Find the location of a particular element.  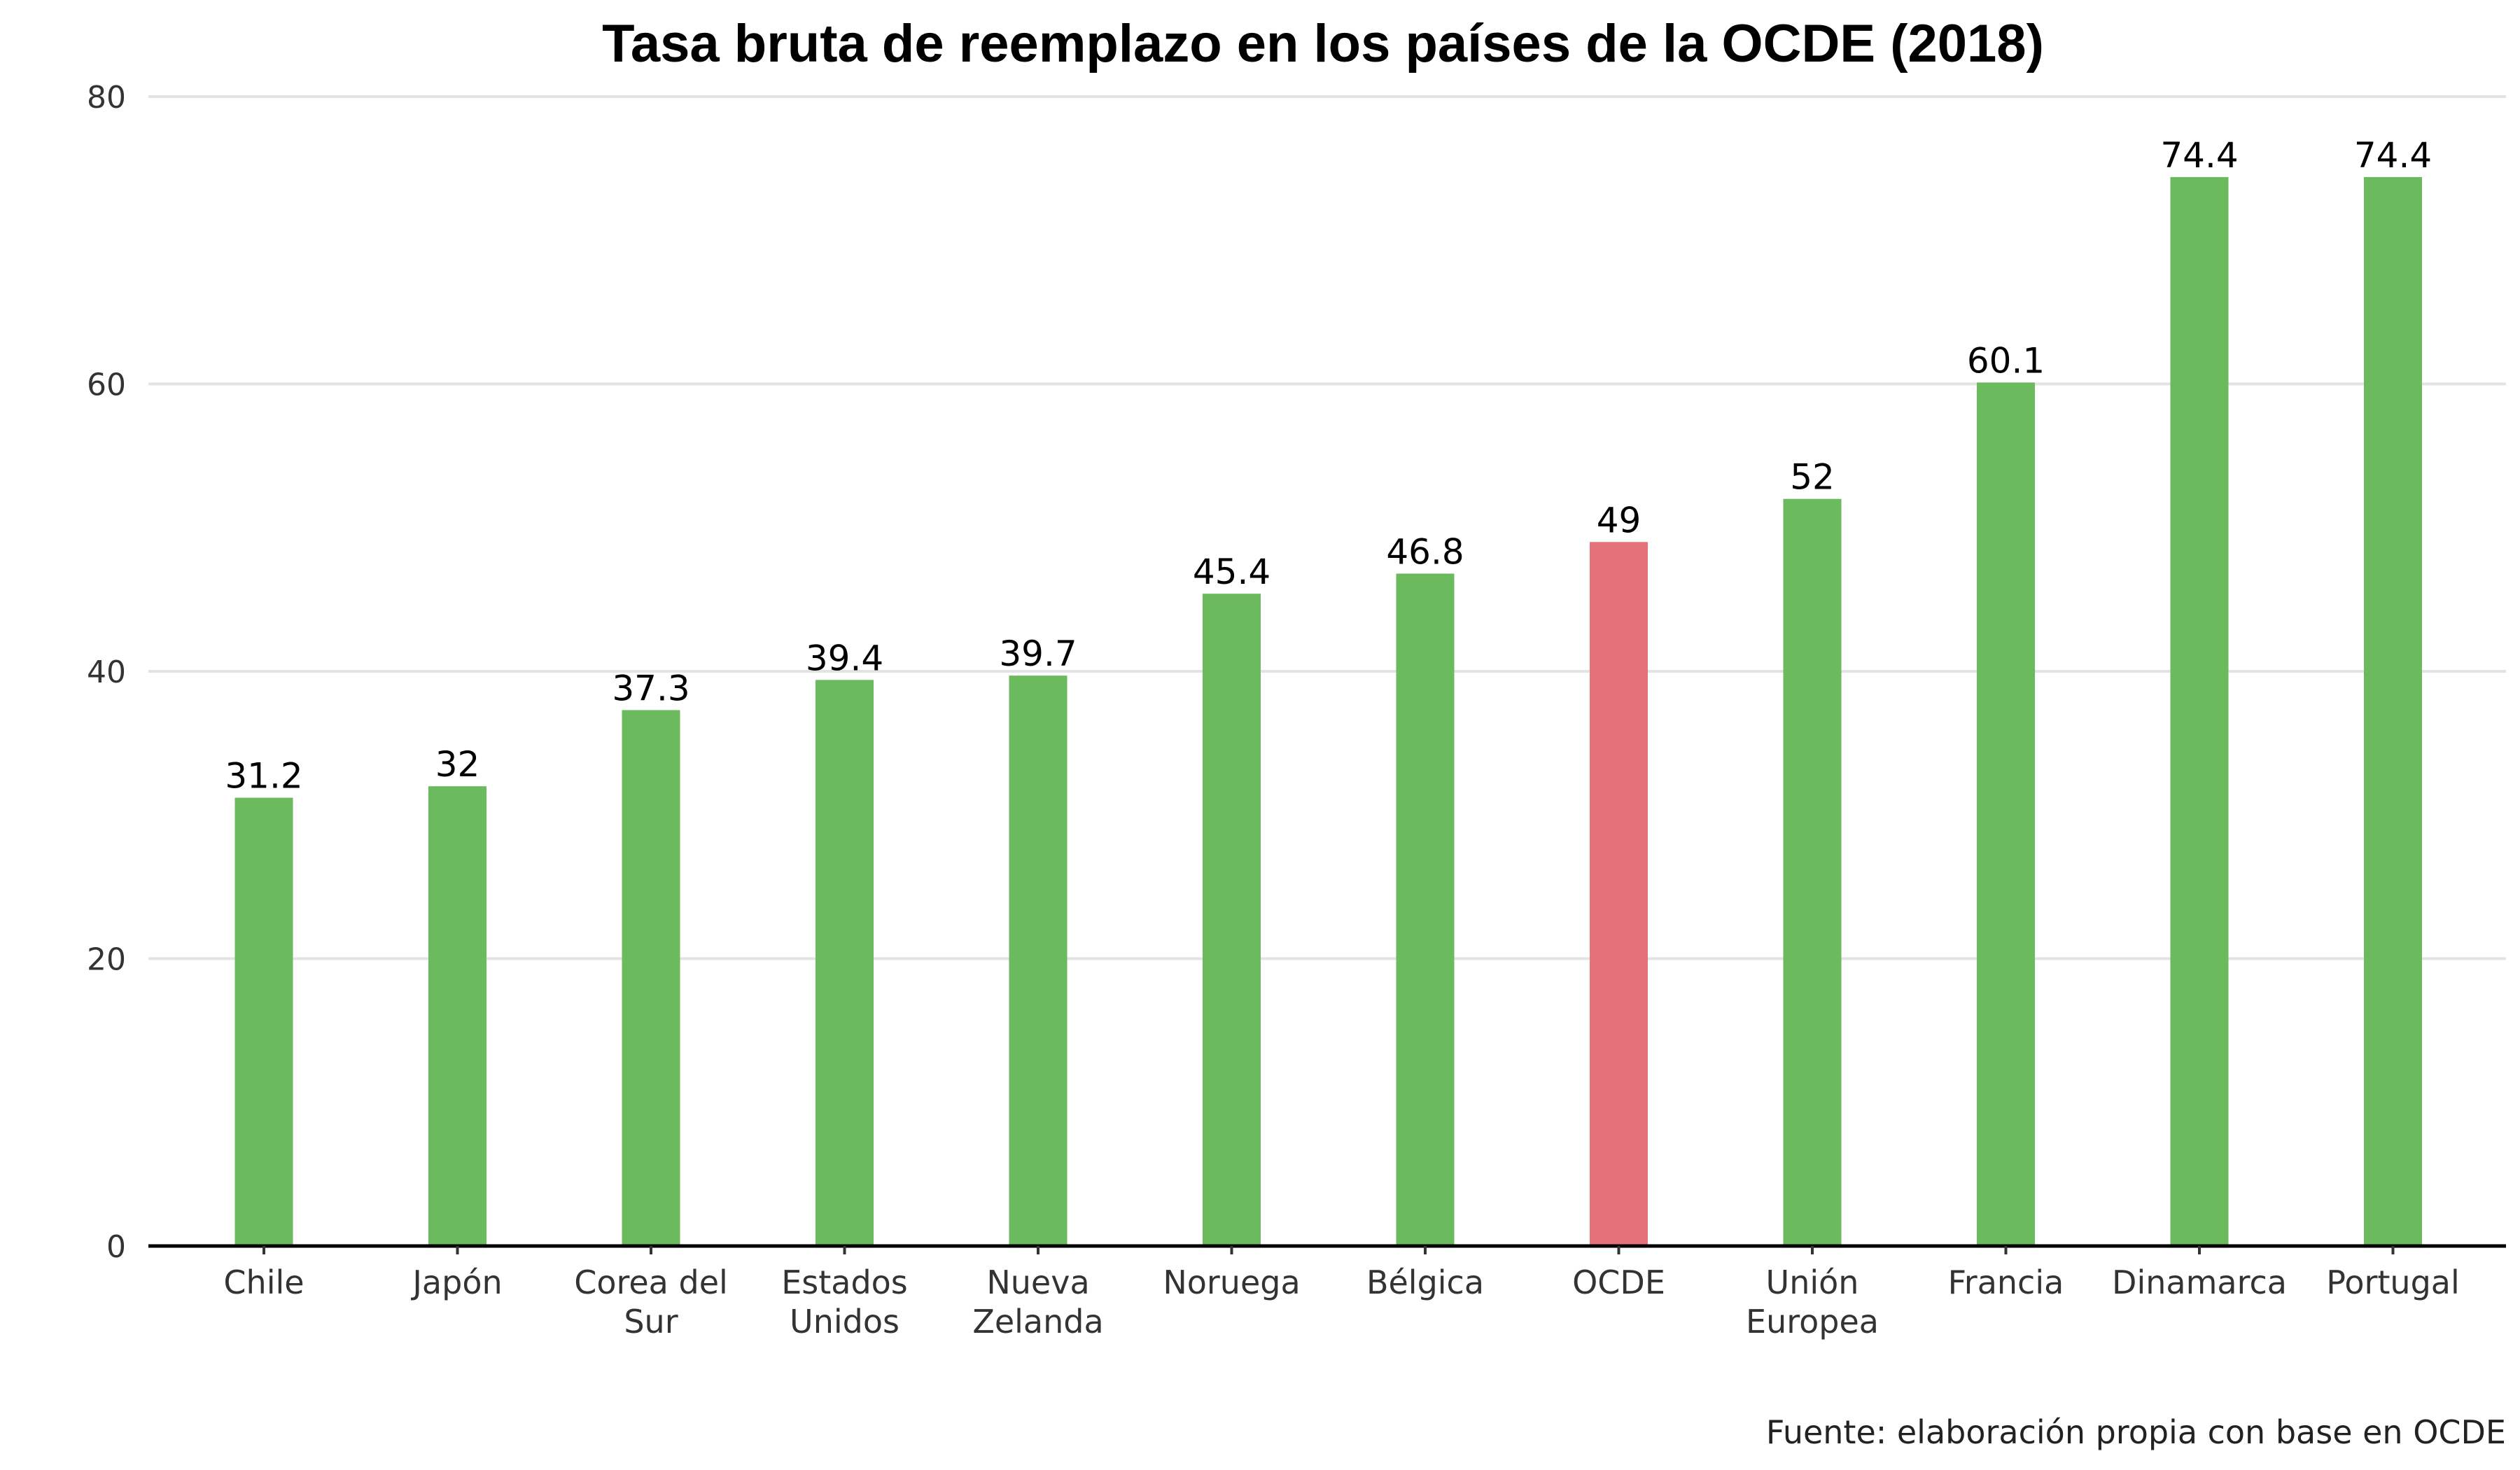

x-tick-label: Dinamarca is located at coordinates (2199, 1282).